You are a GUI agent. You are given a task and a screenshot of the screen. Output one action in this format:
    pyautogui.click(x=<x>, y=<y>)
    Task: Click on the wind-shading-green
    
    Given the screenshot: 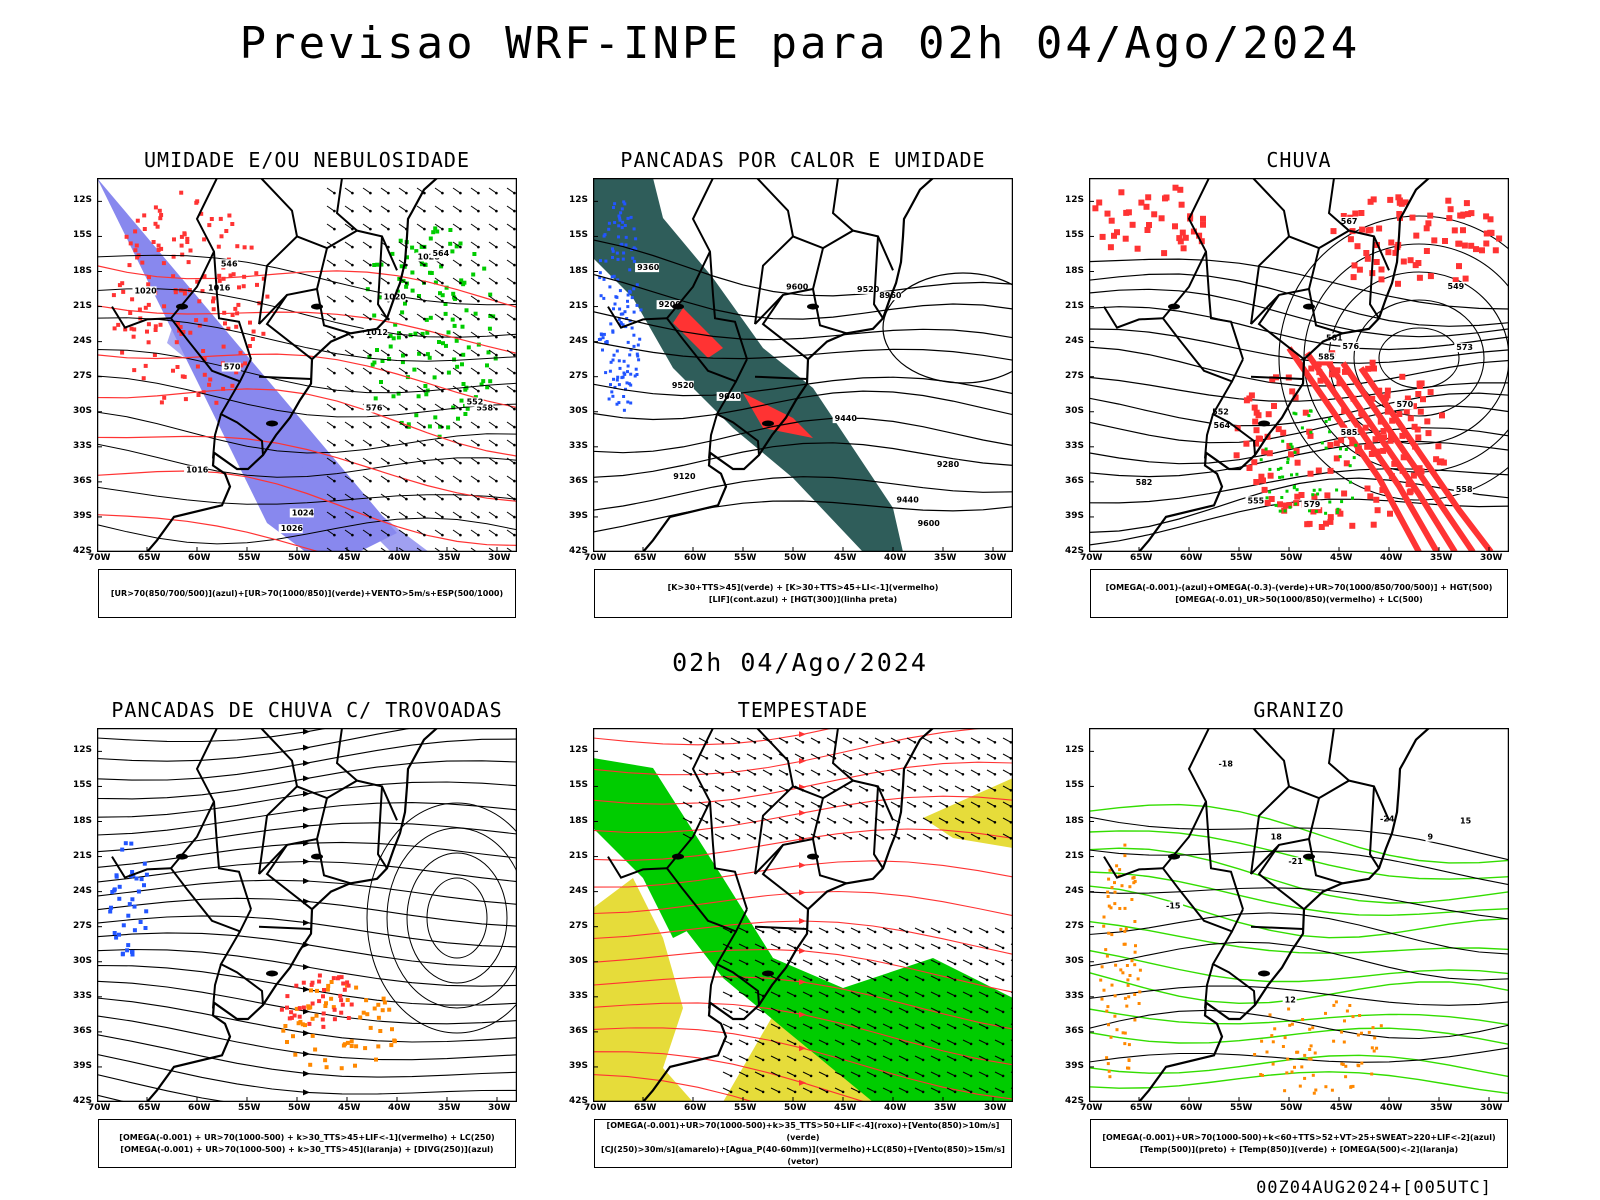 What is the action you would take?
    pyautogui.click(x=663, y=893)
    